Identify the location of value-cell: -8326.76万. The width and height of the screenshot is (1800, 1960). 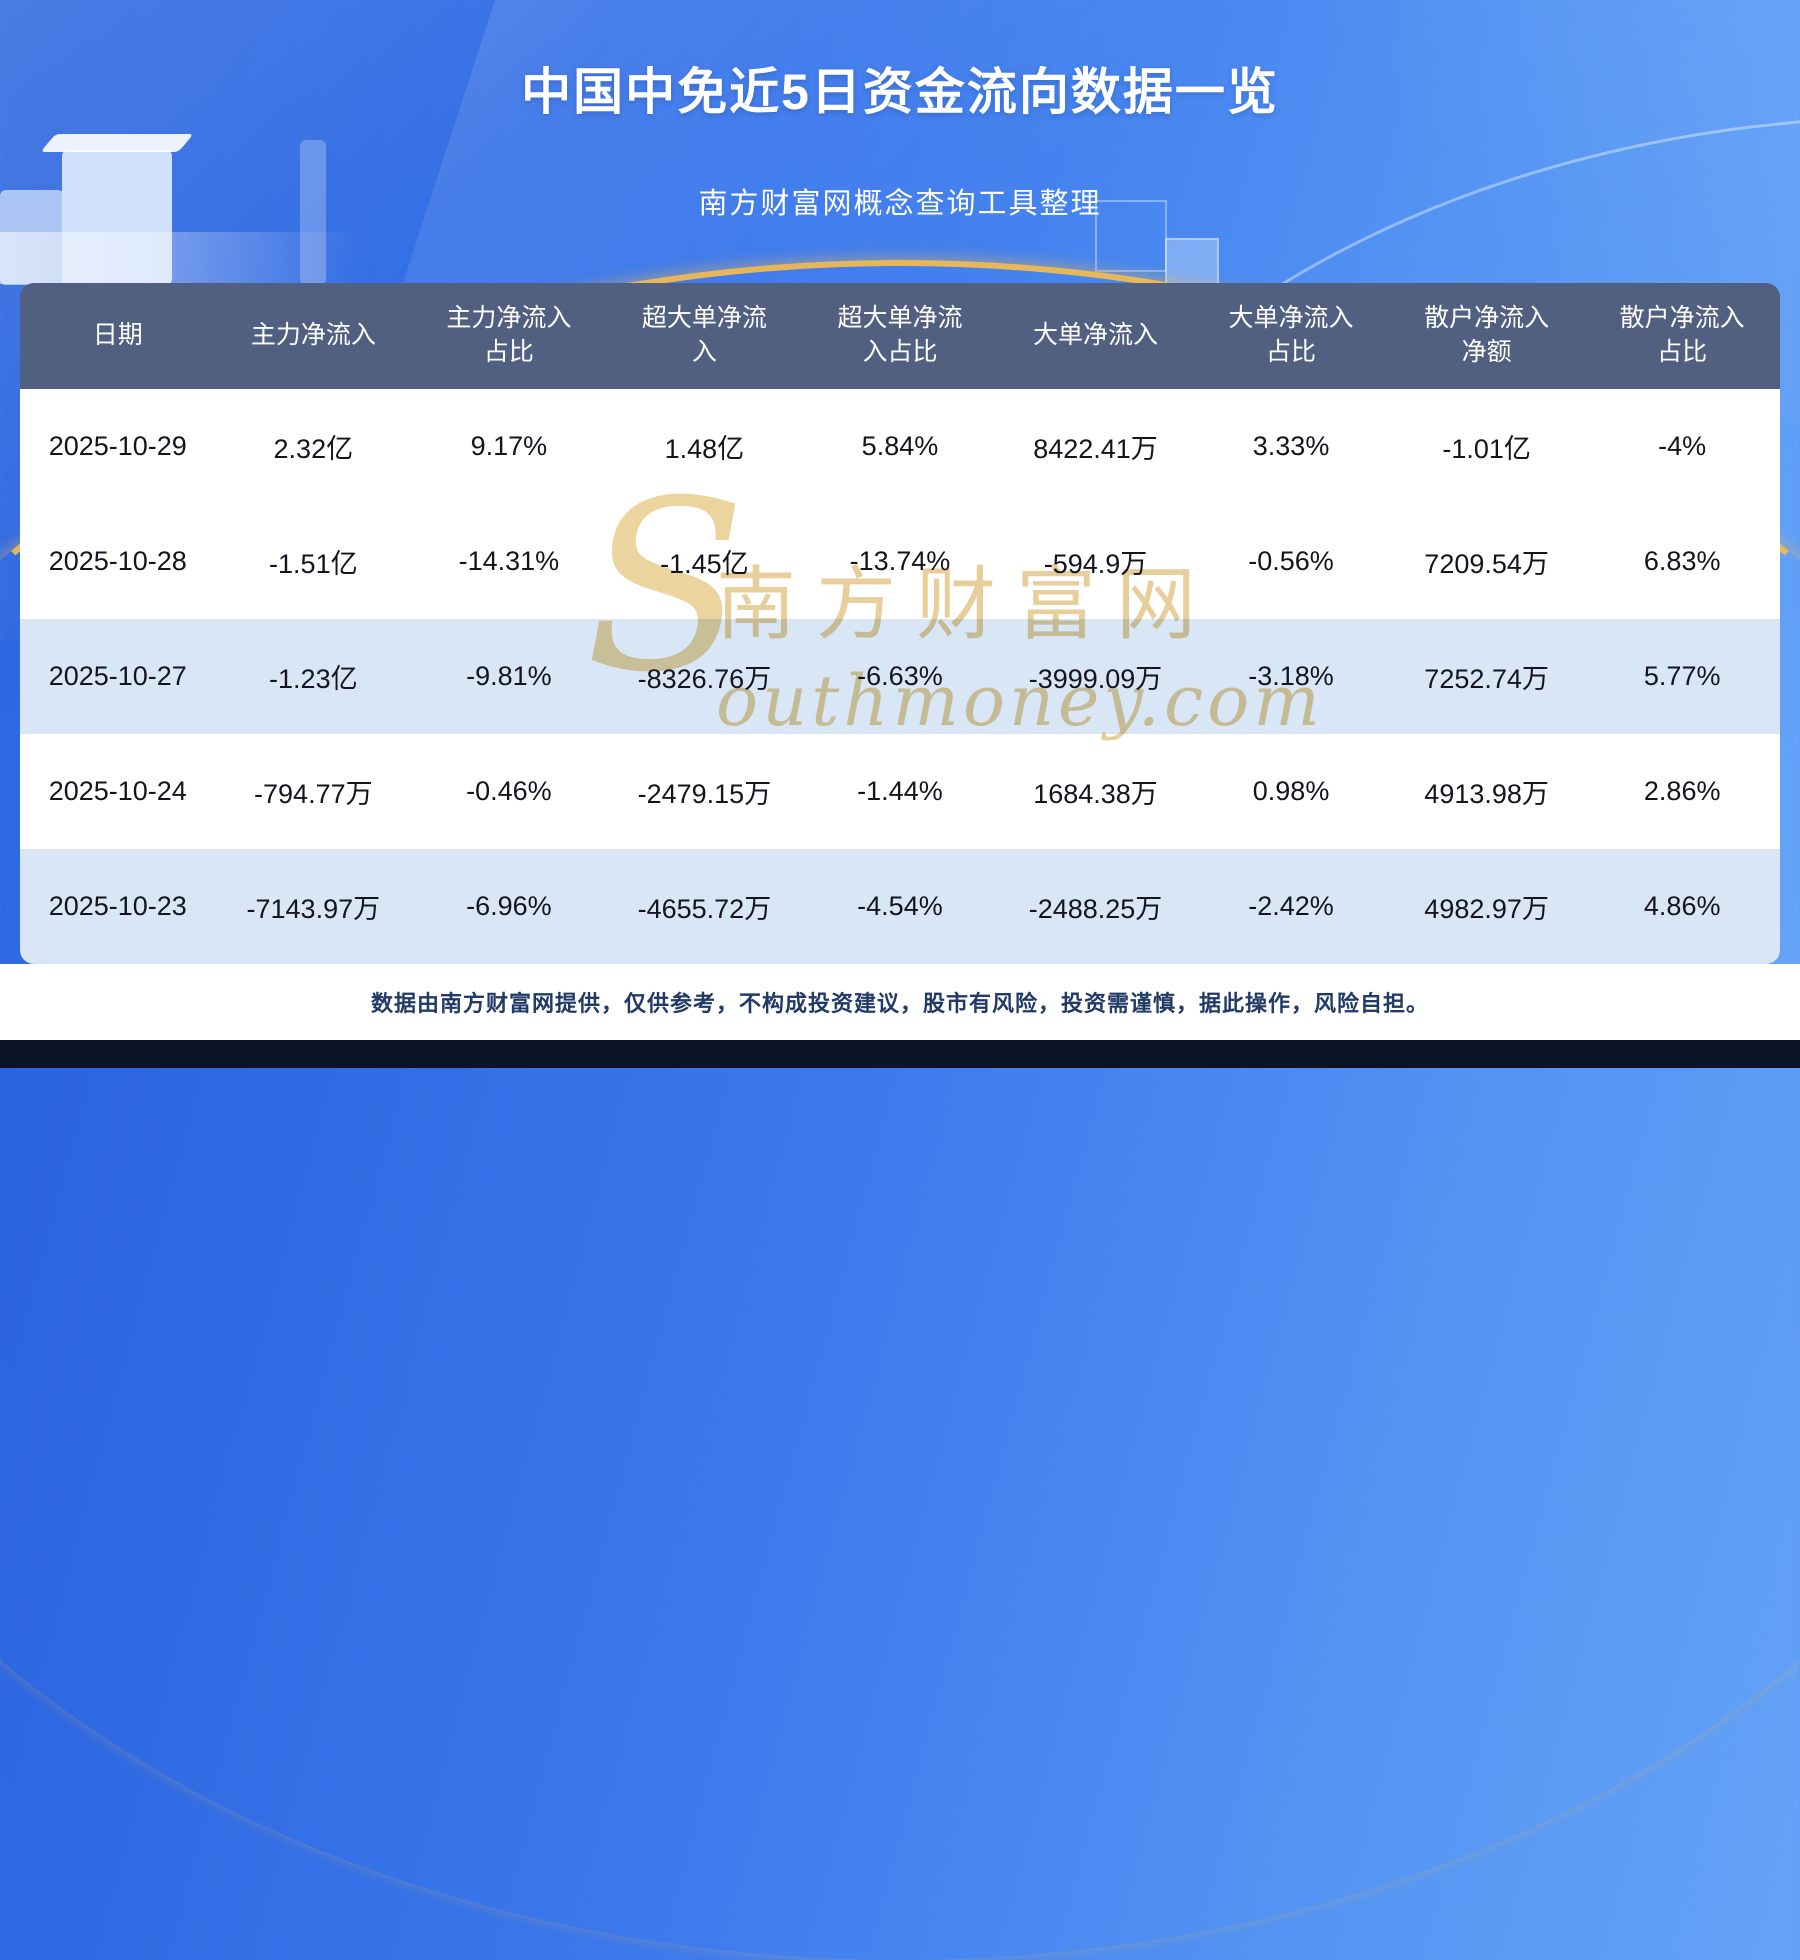
(704, 676).